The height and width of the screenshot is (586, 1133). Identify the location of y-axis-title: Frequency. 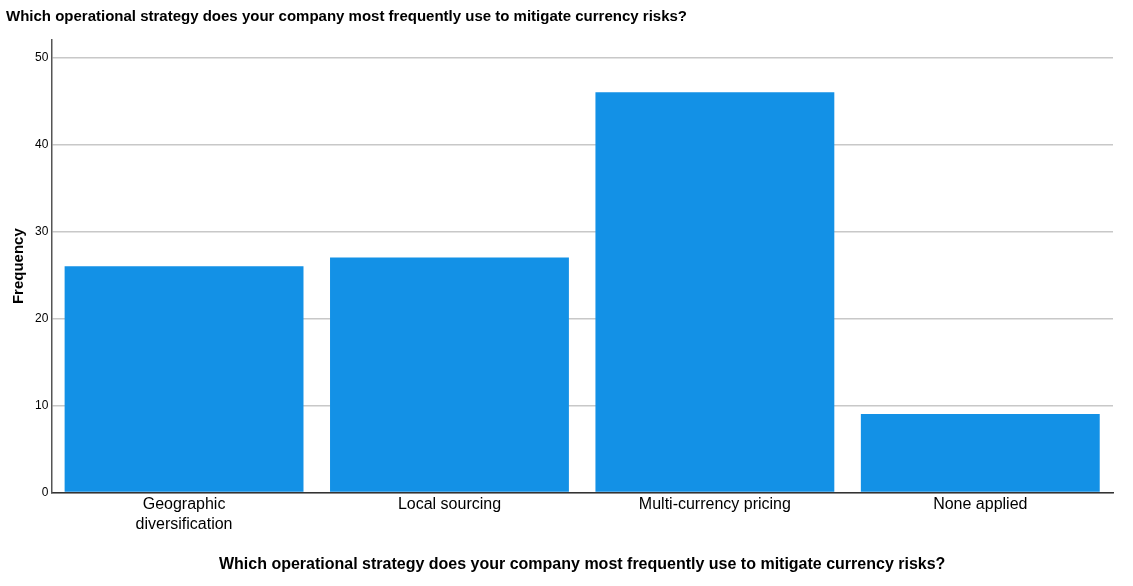
(18, 266).